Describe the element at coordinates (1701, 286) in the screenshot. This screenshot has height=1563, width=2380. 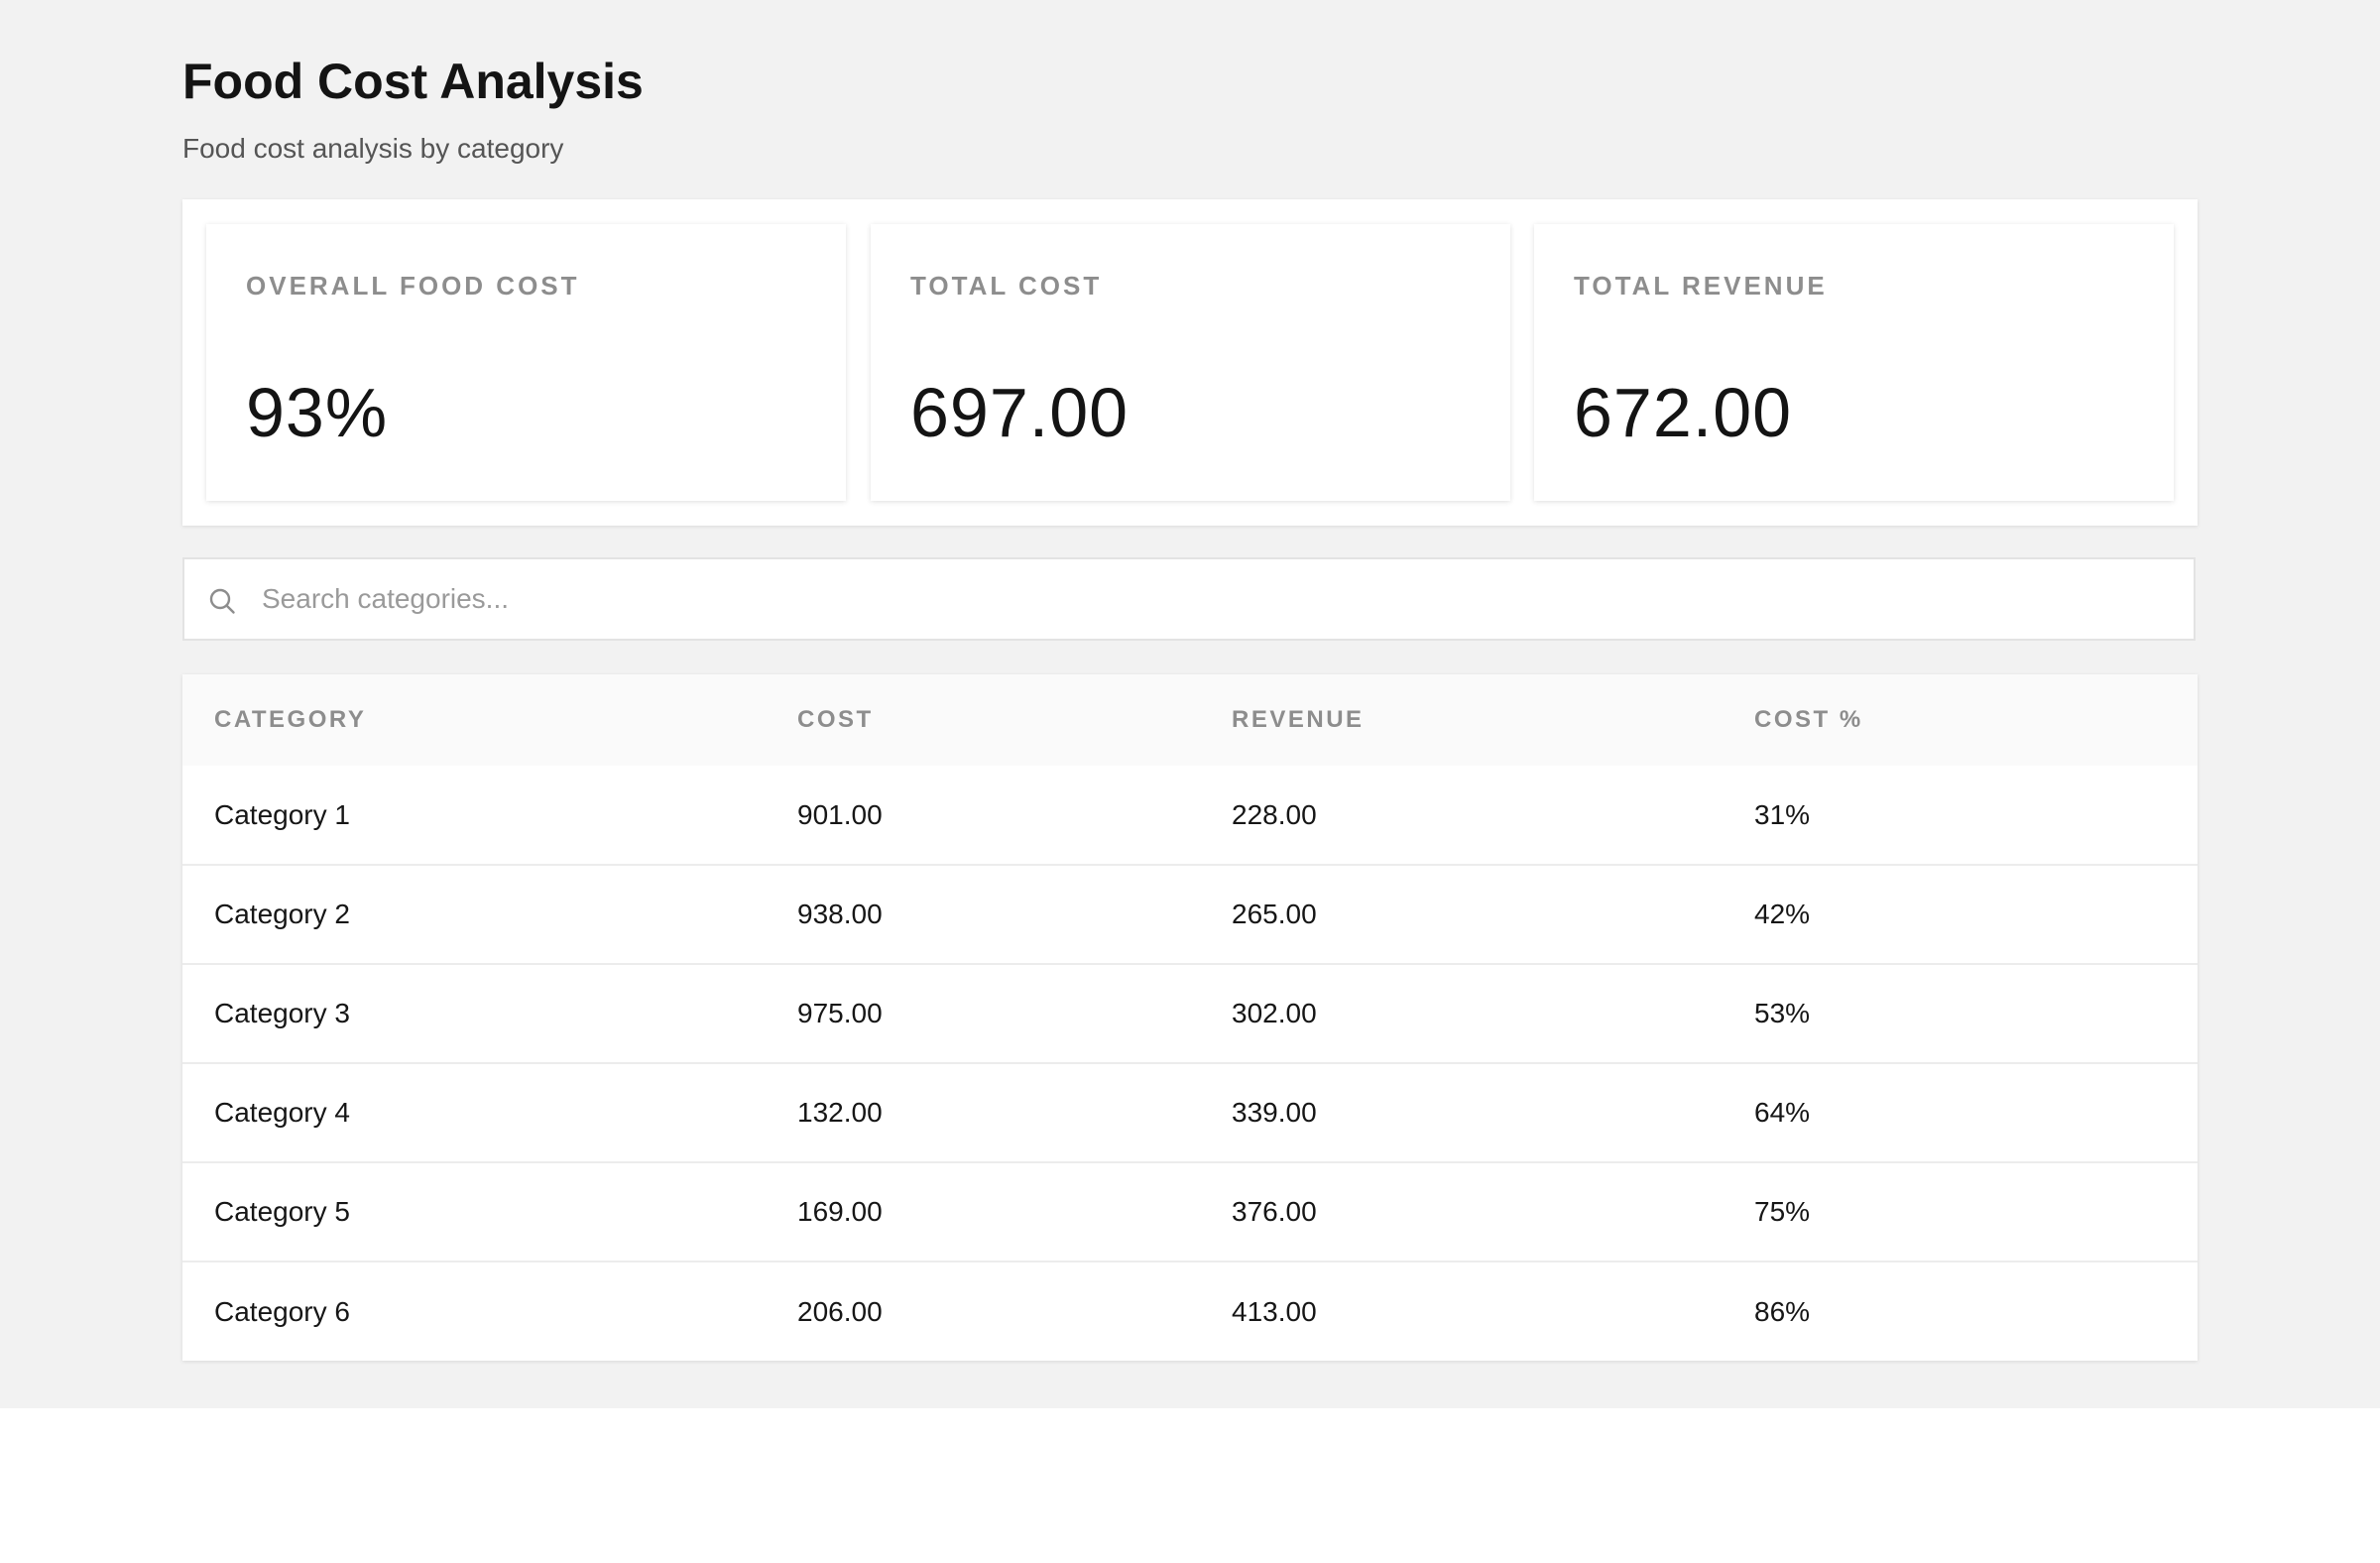
I see `stat-label: TOTAL REVENUE` at that location.